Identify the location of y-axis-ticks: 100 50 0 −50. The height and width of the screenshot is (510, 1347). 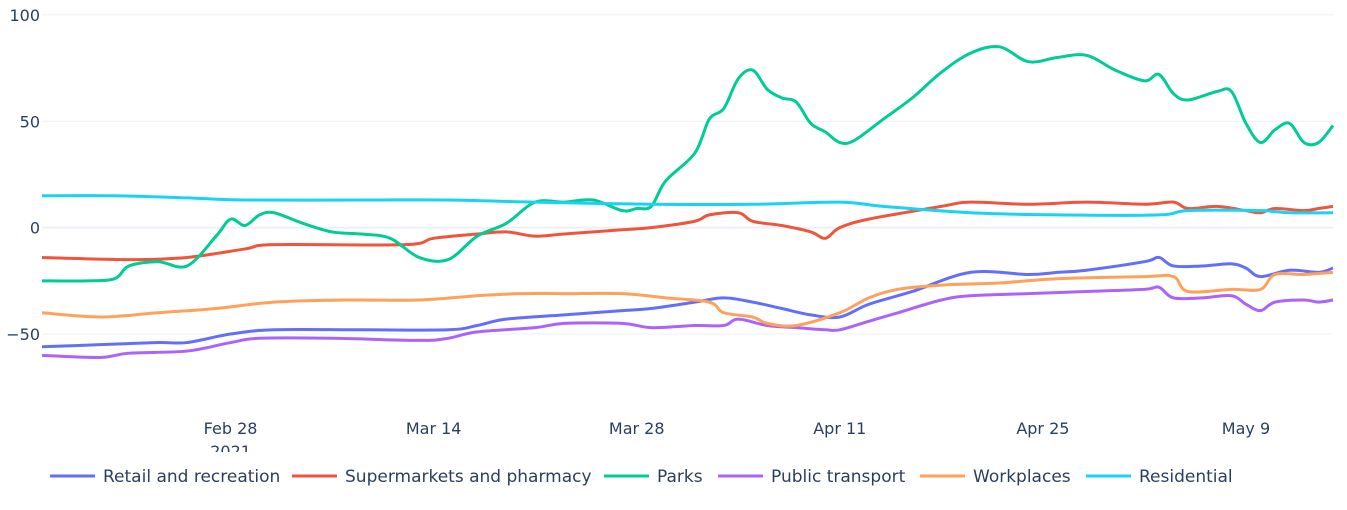
(23, 175).